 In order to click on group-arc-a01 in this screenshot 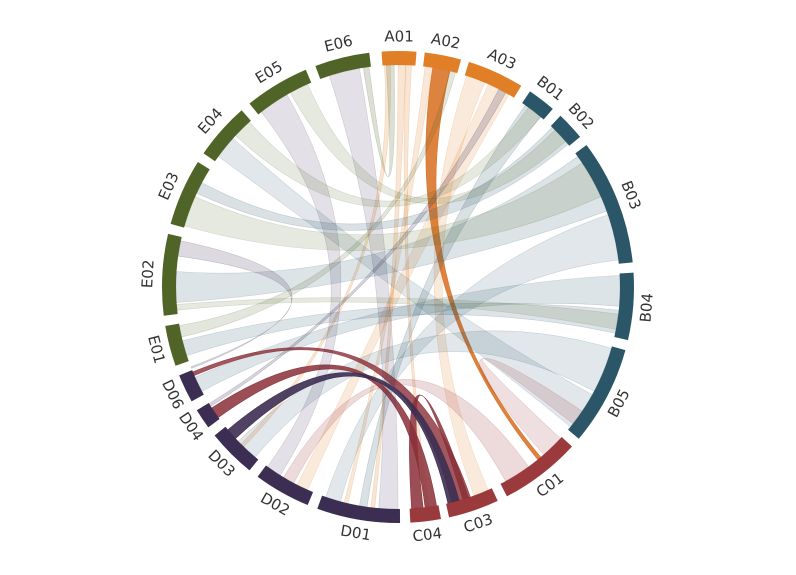, I will do `click(399, 58)`.